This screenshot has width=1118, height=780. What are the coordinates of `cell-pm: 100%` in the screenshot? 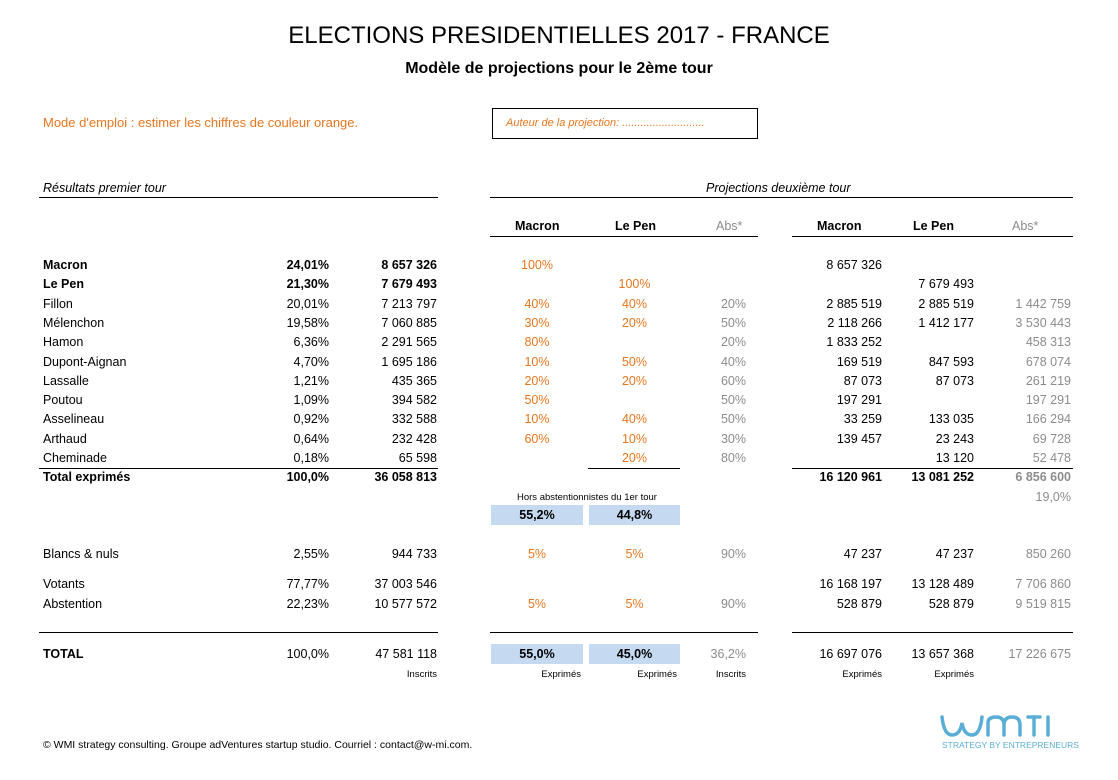 It's located at (537, 265).